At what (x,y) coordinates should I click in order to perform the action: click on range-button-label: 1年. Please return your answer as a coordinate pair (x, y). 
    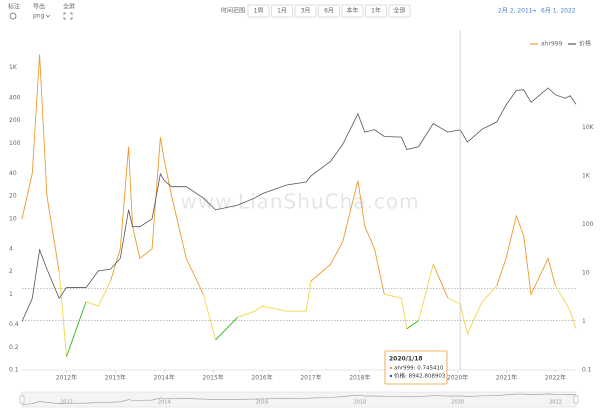
    Looking at the image, I should click on (376, 11).